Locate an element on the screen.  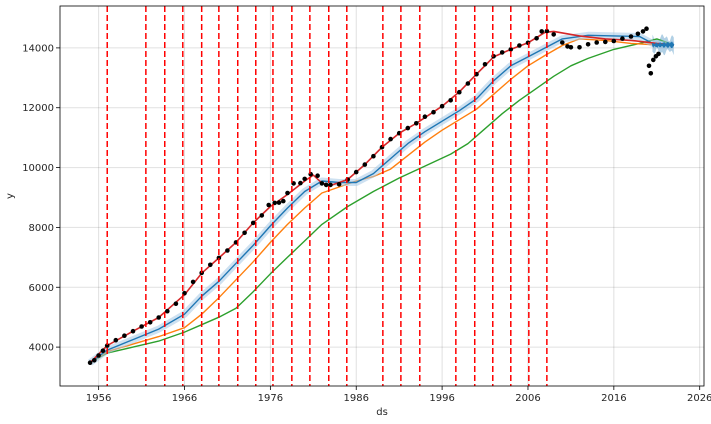
forecast-line is located at coordinates (663, 45).